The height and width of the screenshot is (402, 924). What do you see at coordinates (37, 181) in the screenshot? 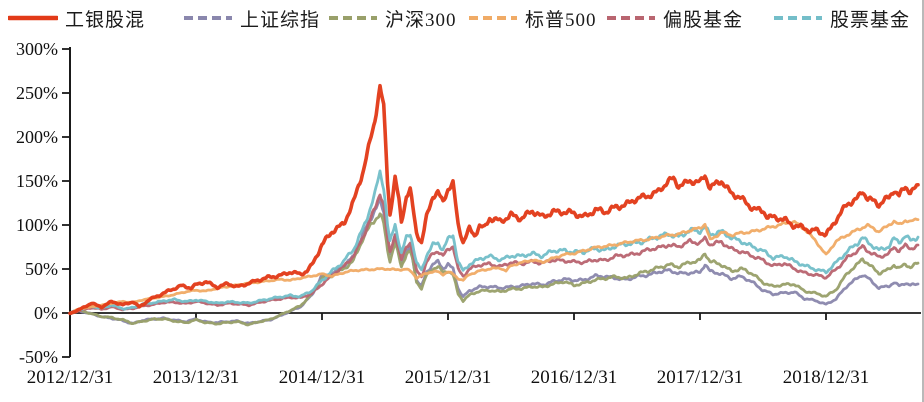
I see `y-axis-label: 150%` at bounding box center [37, 181].